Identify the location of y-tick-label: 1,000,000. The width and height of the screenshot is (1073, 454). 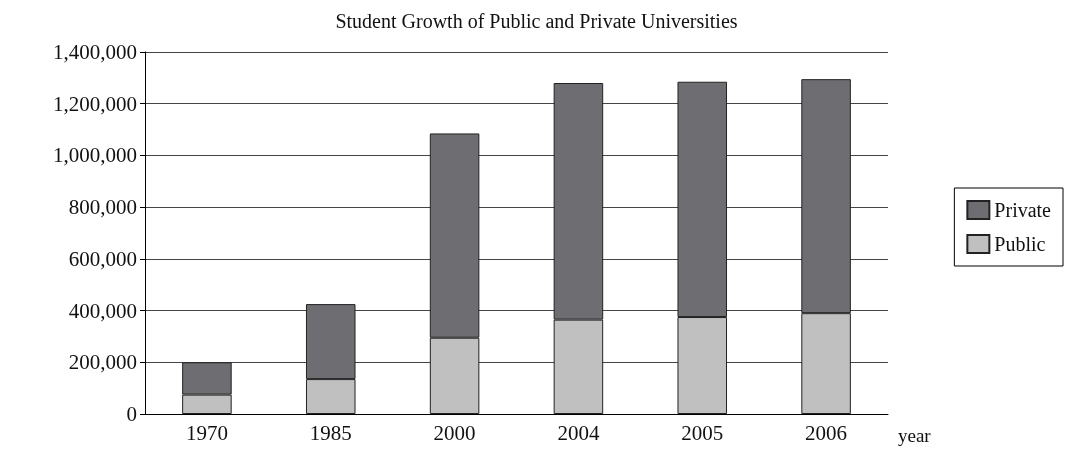
(95, 155).